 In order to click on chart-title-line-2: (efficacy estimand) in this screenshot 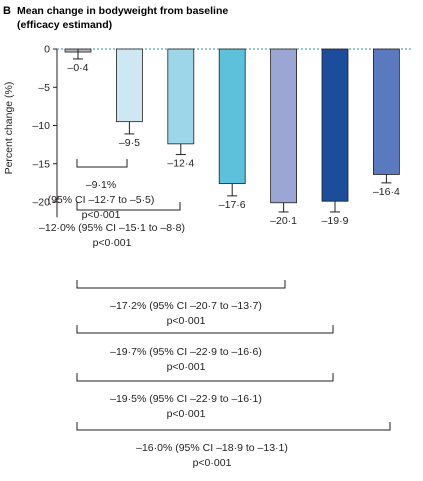, I will do `click(64, 25)`.